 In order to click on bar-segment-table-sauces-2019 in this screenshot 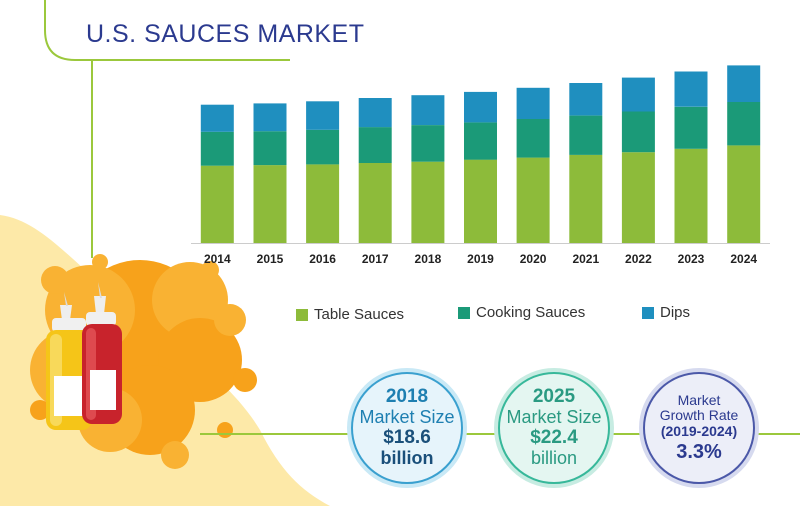, I will do `click(480, 201)`.